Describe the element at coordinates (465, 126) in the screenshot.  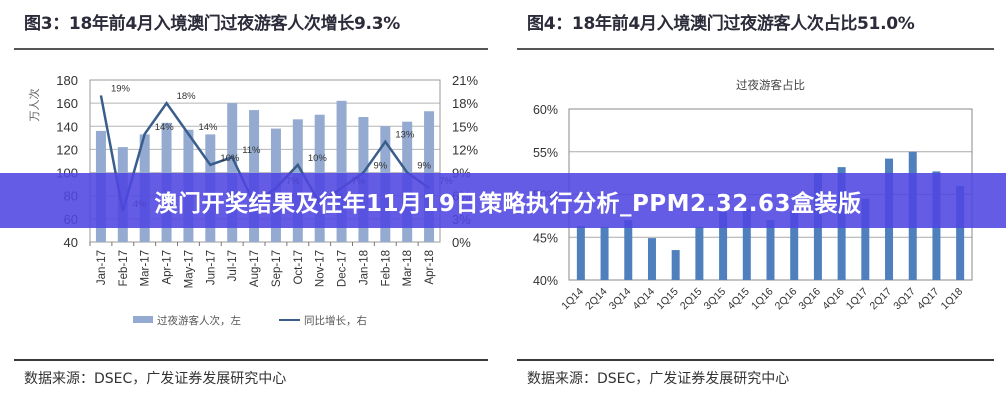
I see `y2-tick-label: 15%` at that location.